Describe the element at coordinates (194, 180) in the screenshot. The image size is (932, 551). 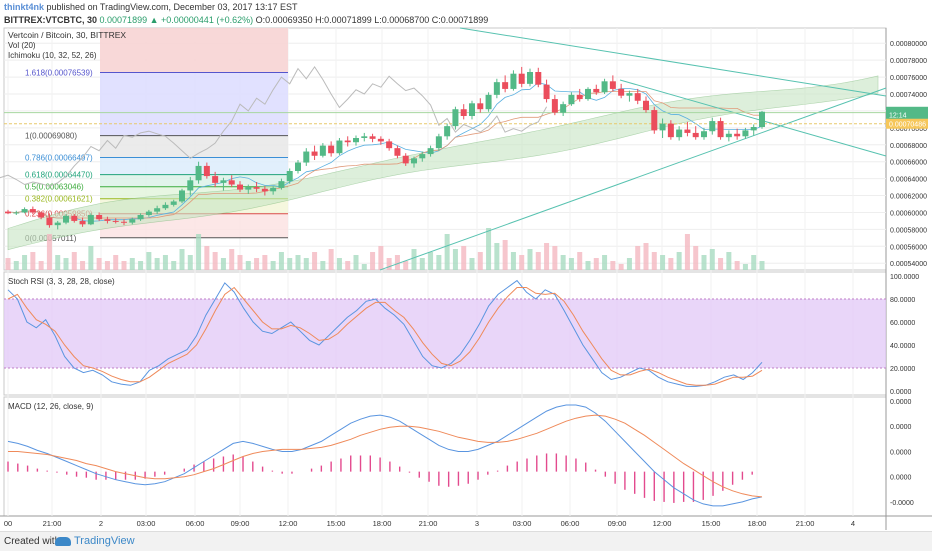
I see `fib-zone` at that location.